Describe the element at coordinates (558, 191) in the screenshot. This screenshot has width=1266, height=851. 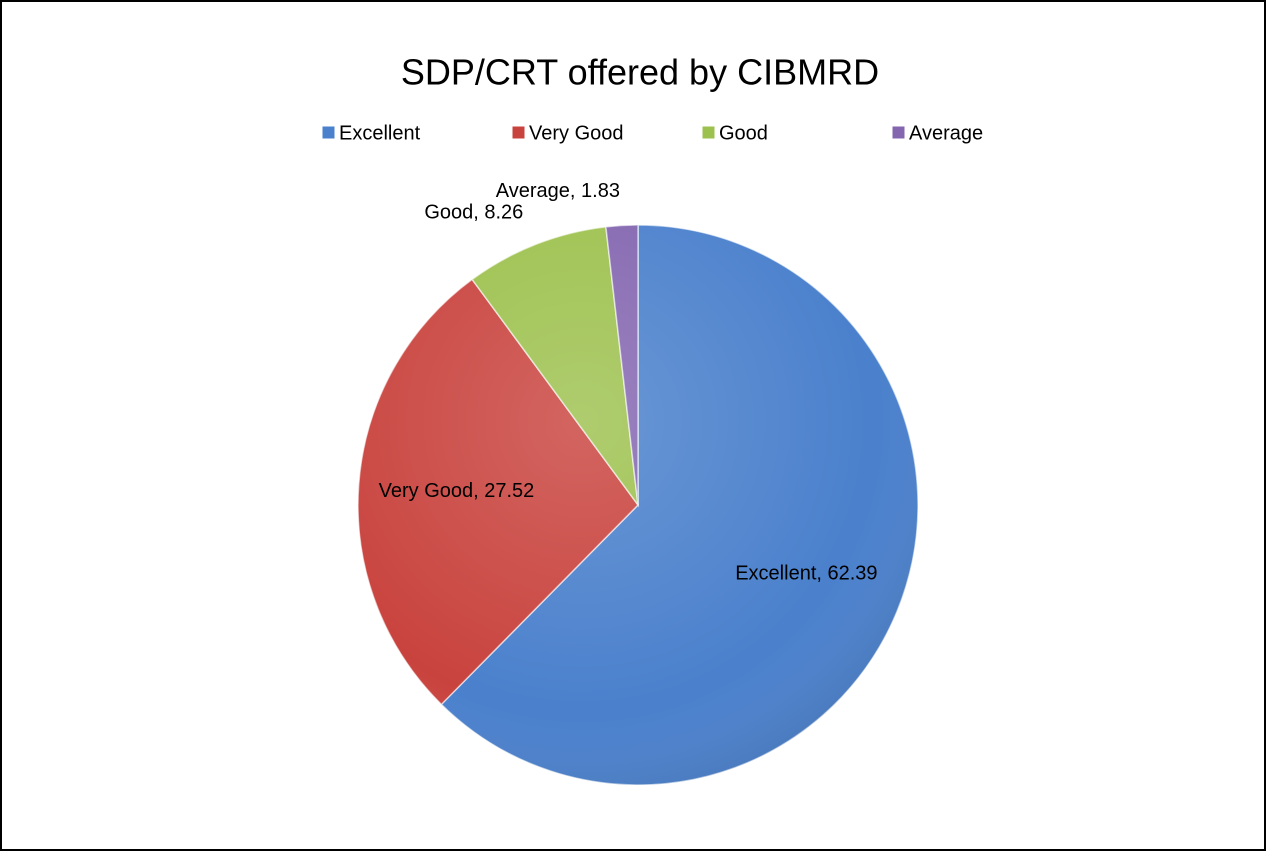
I see `data-label: Average, 1.83` at that location.